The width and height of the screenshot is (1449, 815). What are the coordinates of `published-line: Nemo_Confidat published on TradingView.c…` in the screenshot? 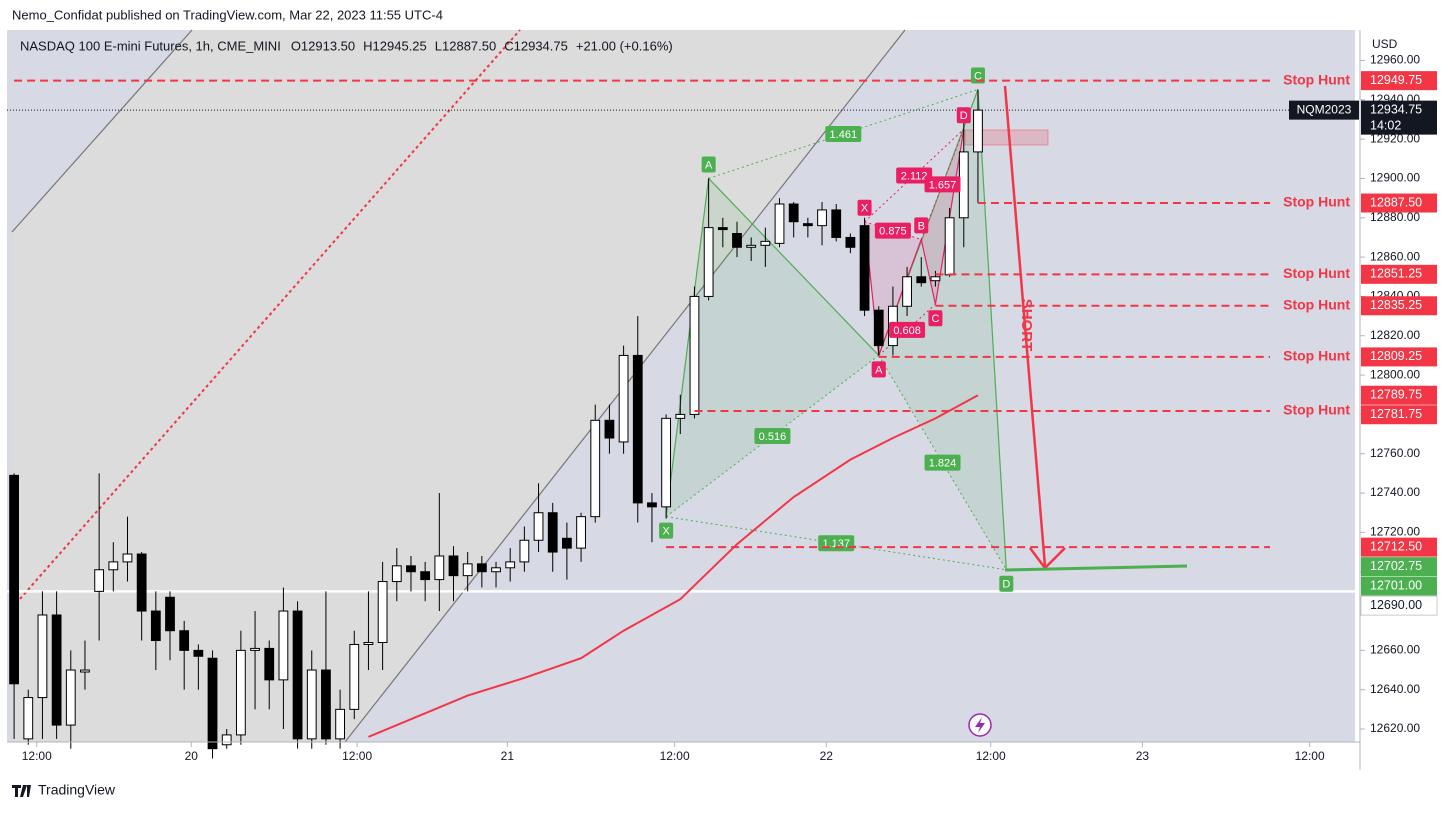 It's located at (227, 14).